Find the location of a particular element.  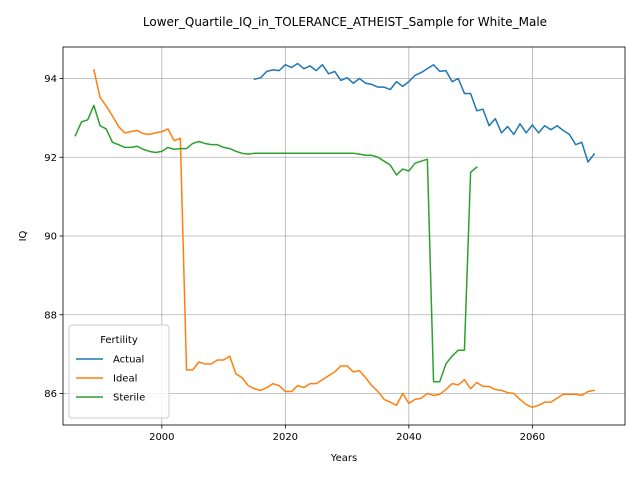

y-tick-label: 88 is located at coordinates (50, 315).